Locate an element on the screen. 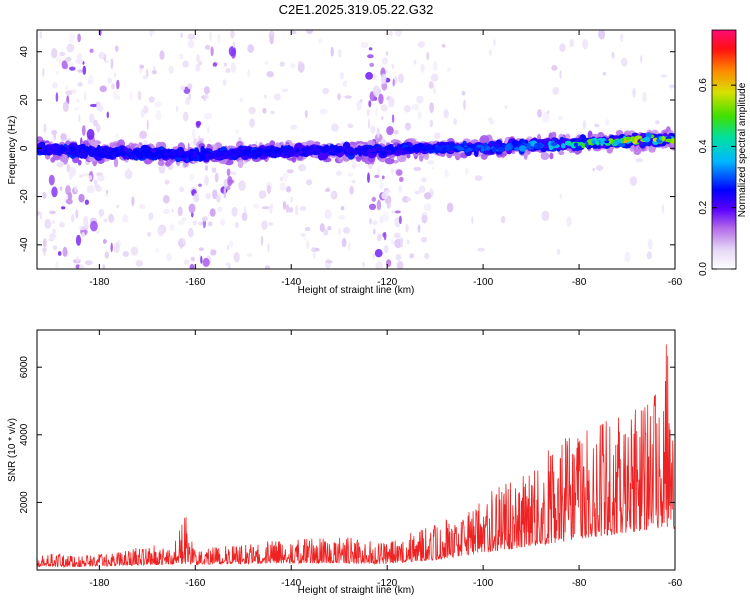  spectrogram-x-tick-label: -80 is located at coordinates (579, 282).